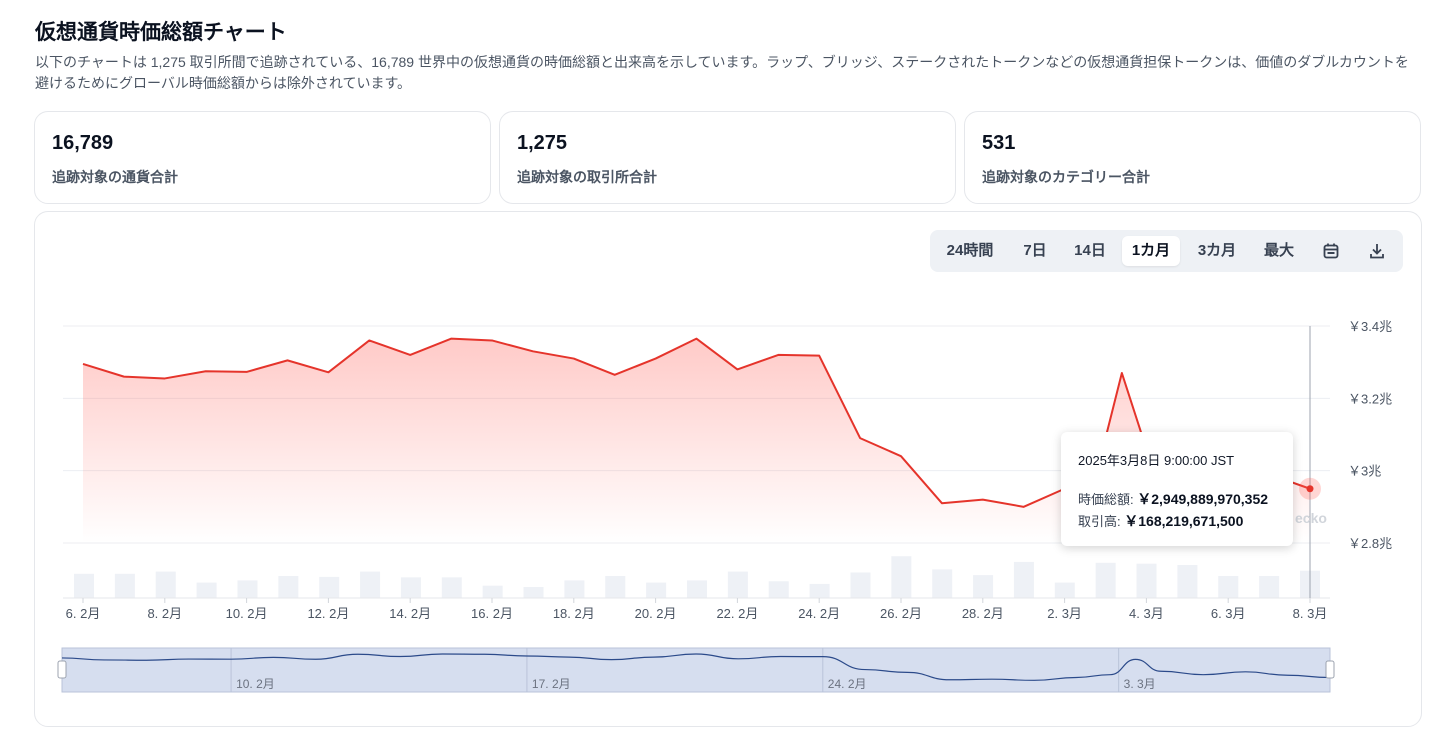 The width and height of the screenshot is (1456, 751). What do you see at coordinates (1330, 669) in the screenshot?
I see `navigator-handle-right` at bounding box center [1330, 669].